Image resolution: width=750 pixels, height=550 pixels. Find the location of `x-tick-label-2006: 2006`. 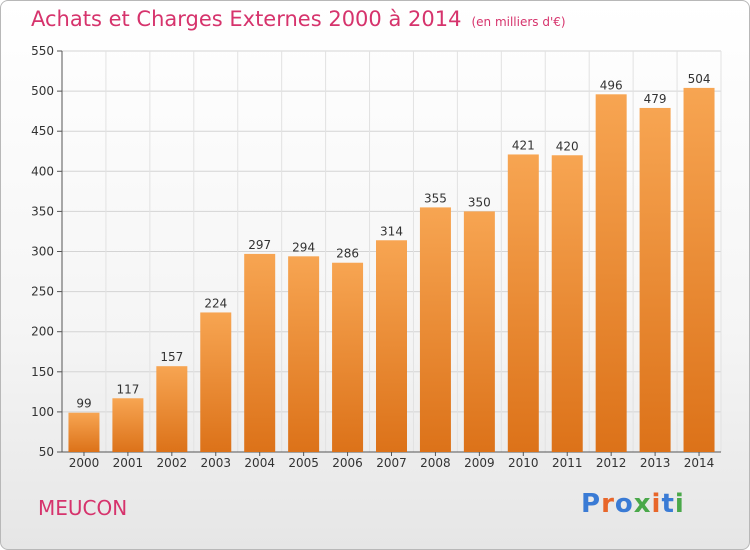

x-tick-label-2006: 2006 is located at coordinates (347, 463).